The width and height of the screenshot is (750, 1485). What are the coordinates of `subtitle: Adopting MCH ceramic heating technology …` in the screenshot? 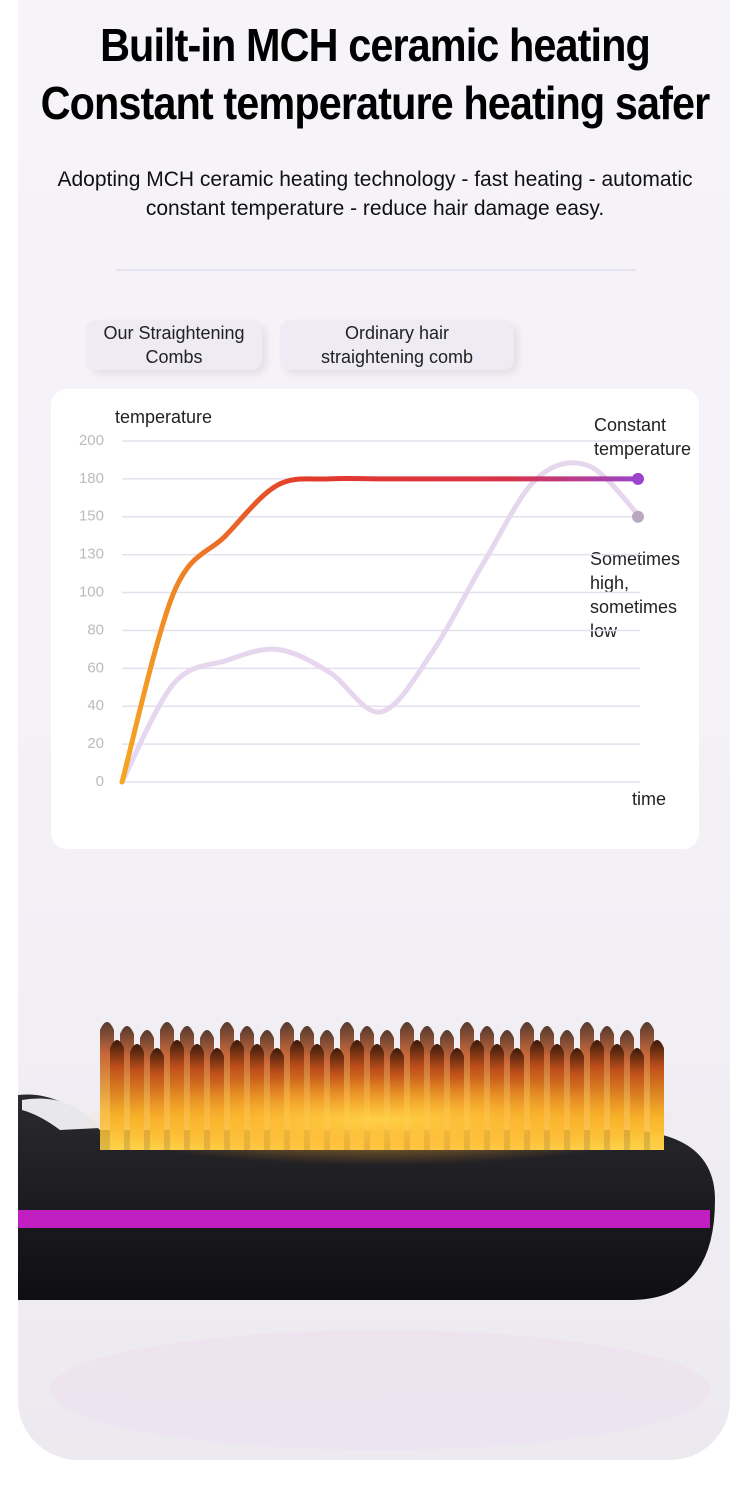 It's located at (375, 194).